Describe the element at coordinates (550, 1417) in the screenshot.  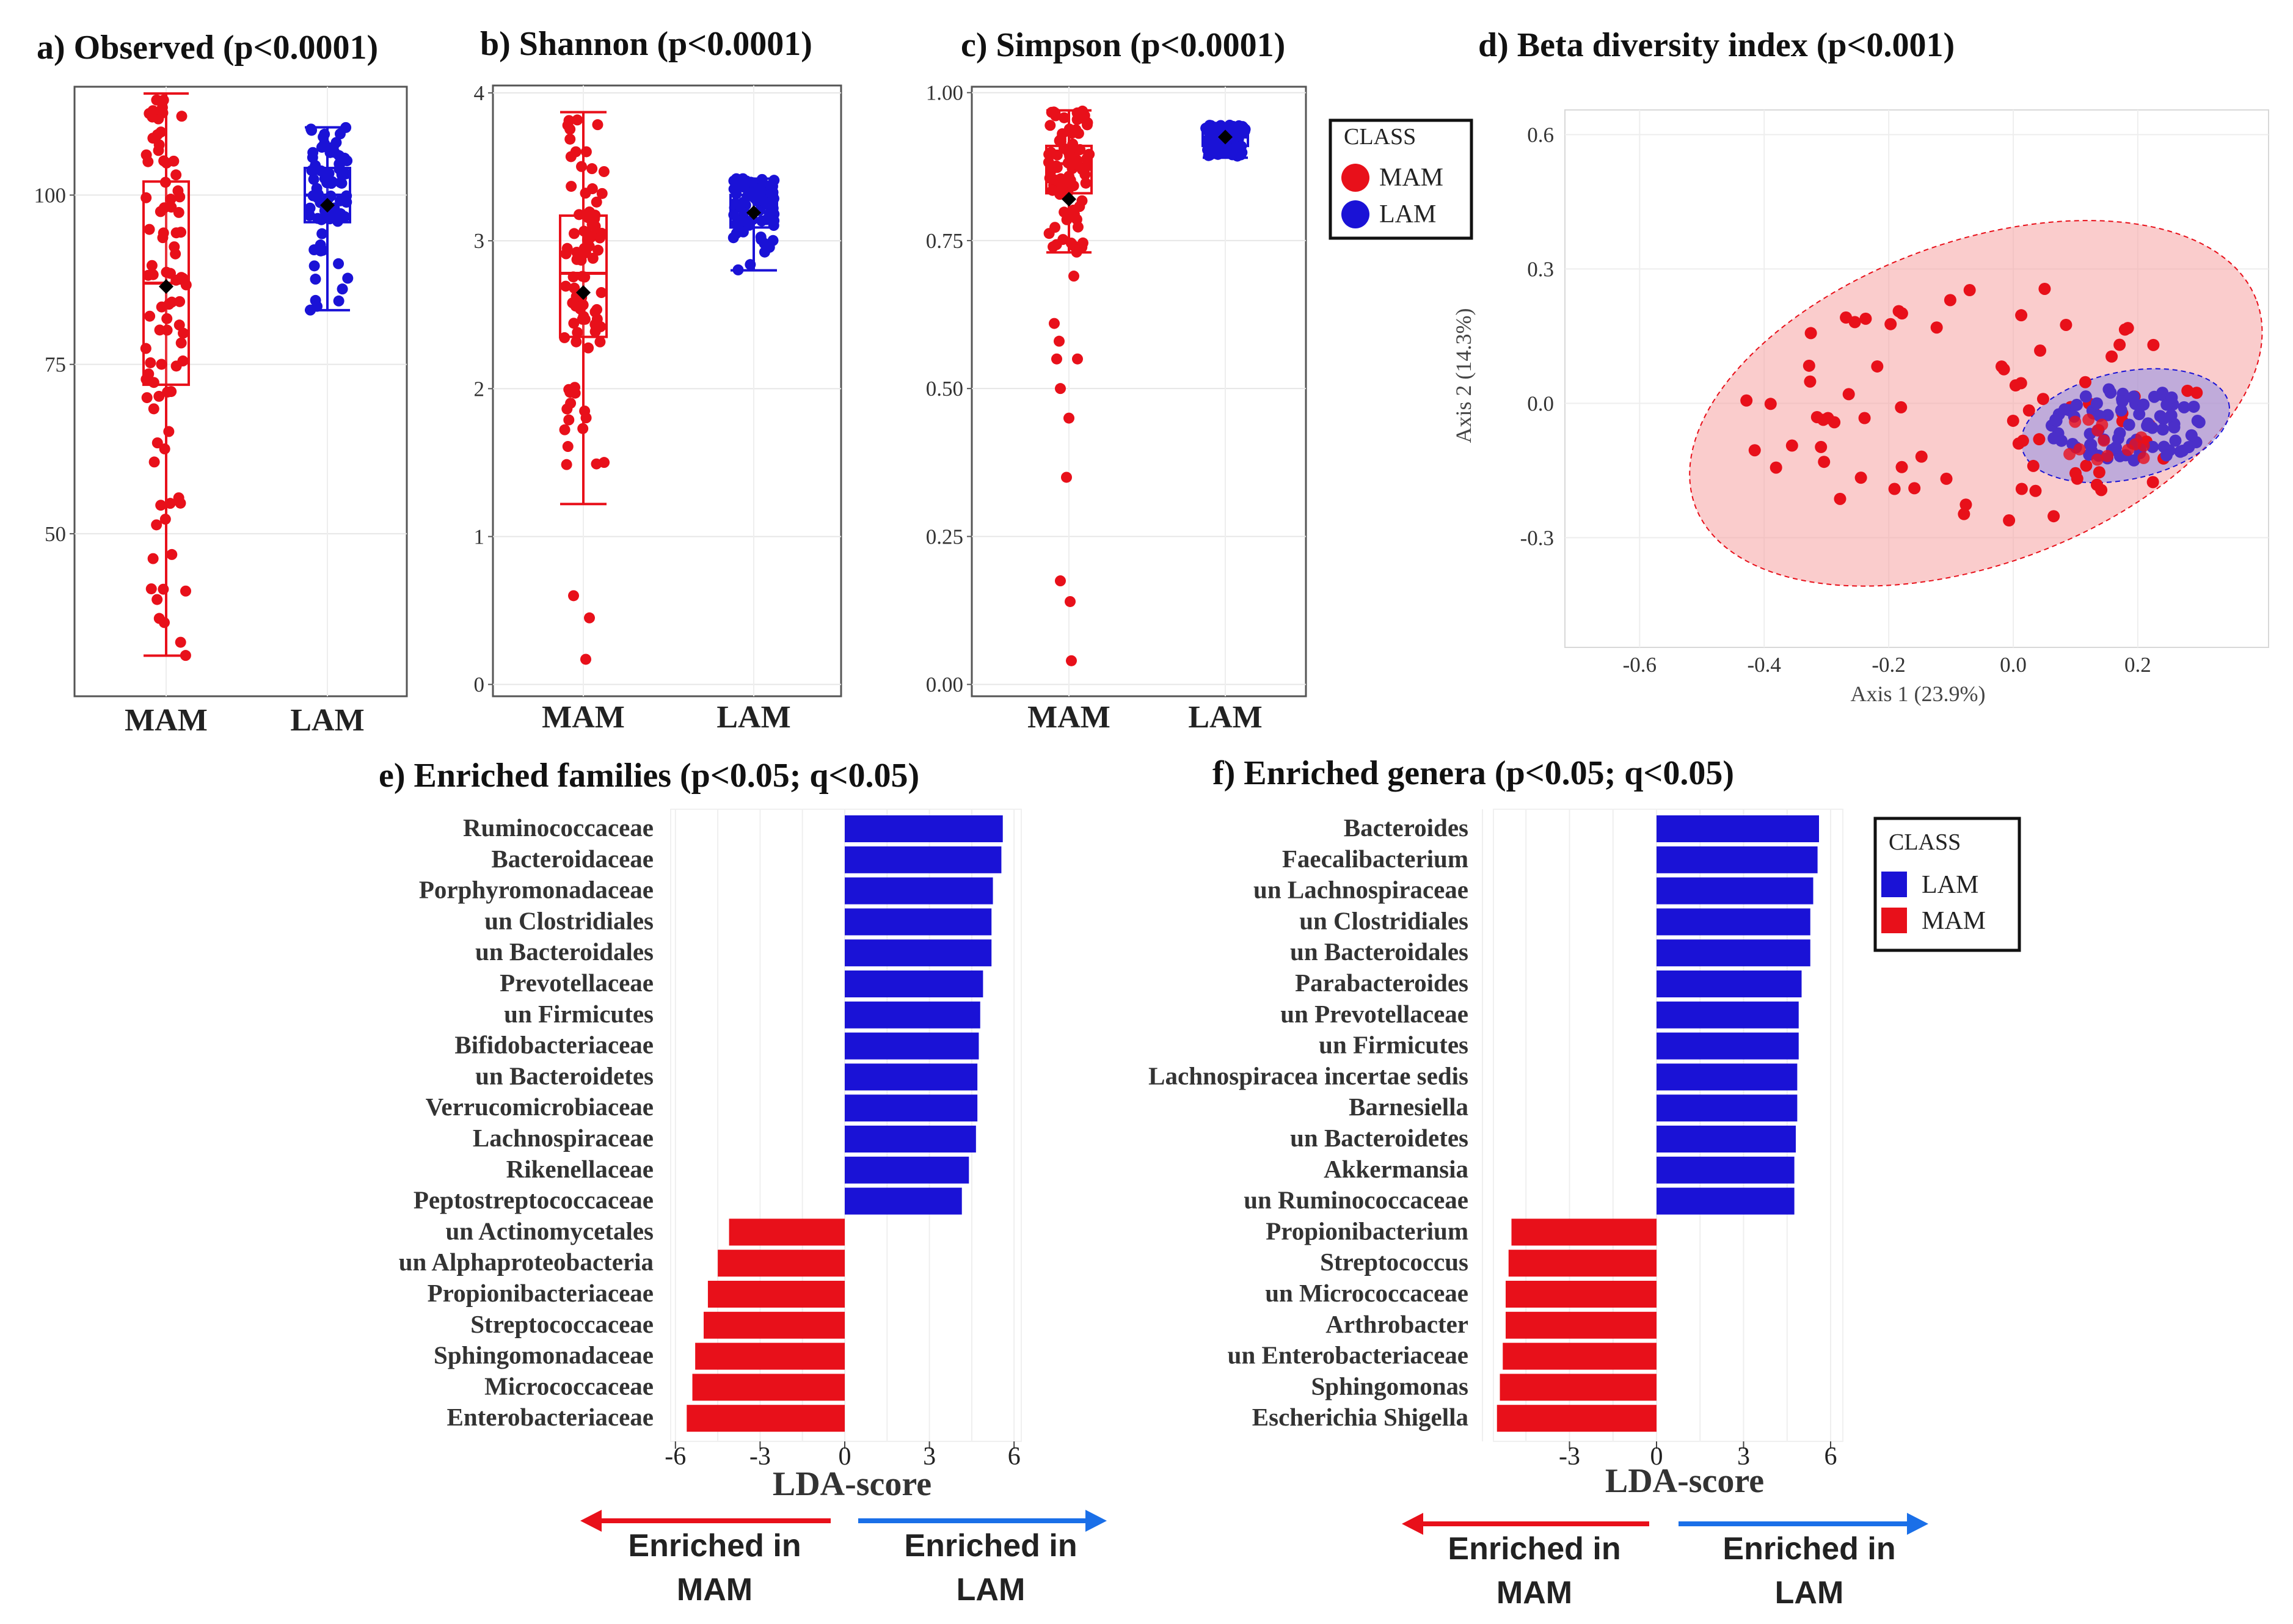
I see `families-bar-label: Enterobacteriaceae` at that location.